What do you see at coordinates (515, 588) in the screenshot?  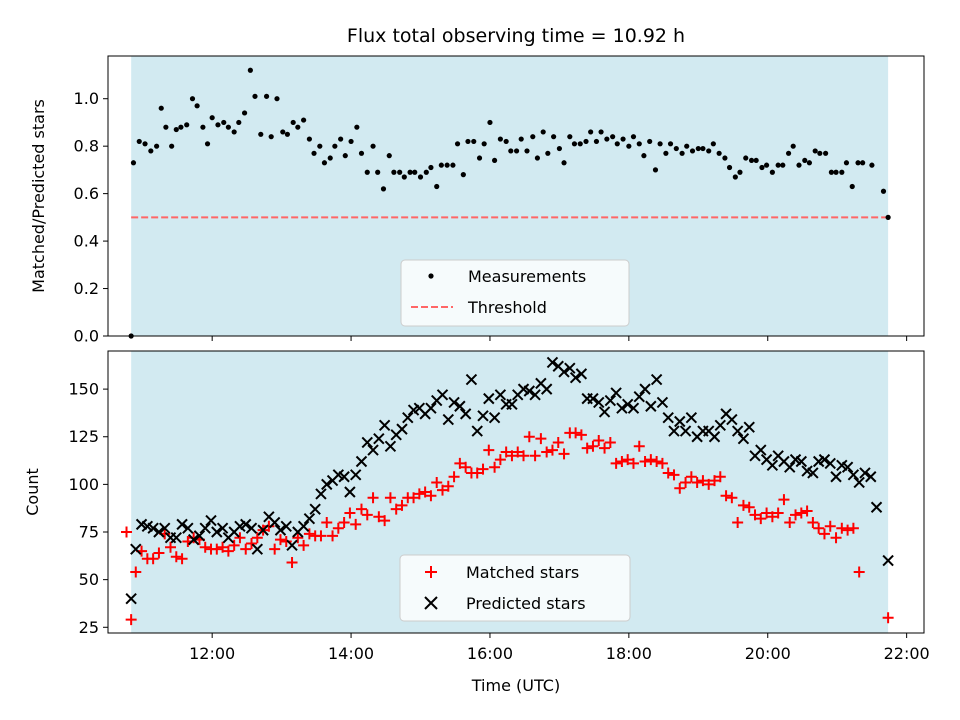 I see `bottom-legend-box` at bounding box center [515, 588].